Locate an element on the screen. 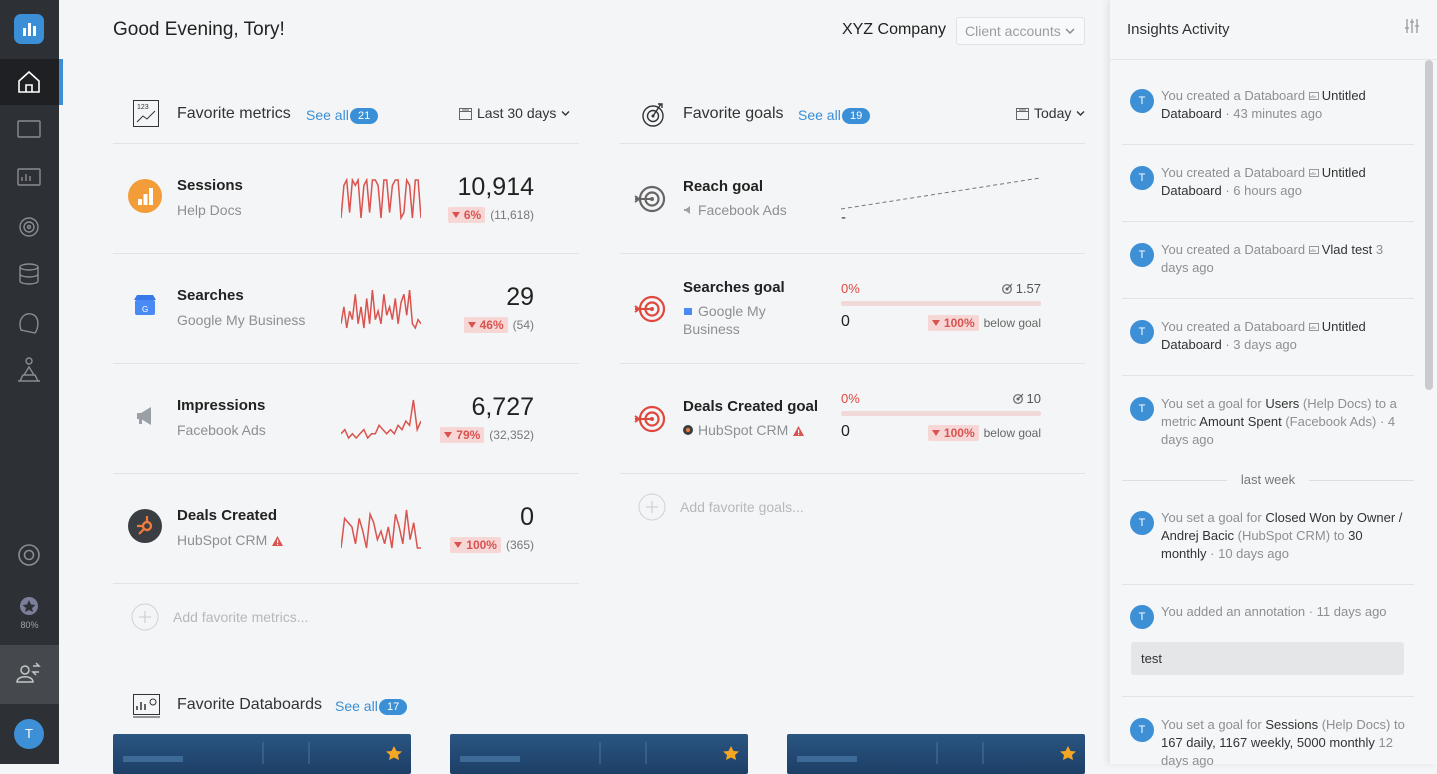 The image size is (1437, 774). change-badge: 46% is located at coordinates (485, 325).